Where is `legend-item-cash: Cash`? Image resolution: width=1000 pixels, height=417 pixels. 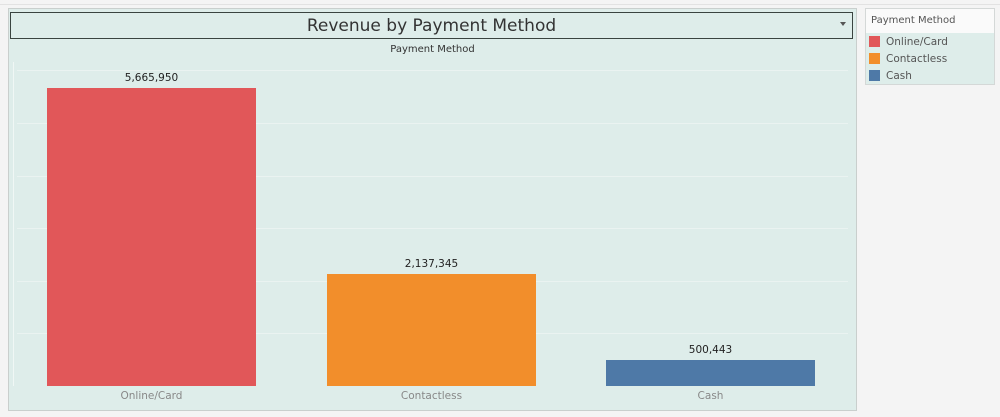
legend-item-cash: Cash is located at coordinates (930, 75).